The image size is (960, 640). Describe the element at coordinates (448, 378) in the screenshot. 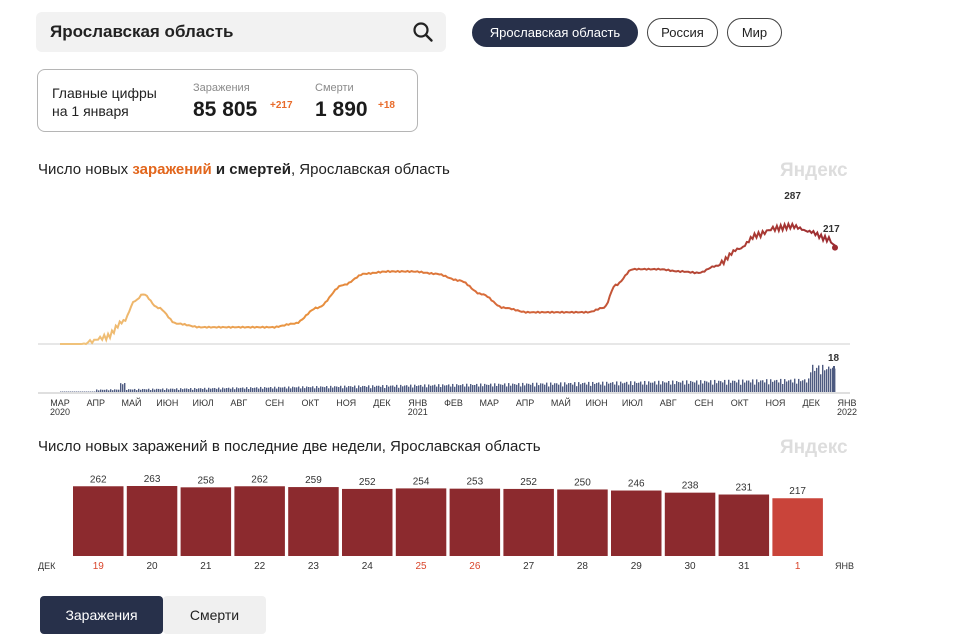

I see `deaths-bars` at that location.